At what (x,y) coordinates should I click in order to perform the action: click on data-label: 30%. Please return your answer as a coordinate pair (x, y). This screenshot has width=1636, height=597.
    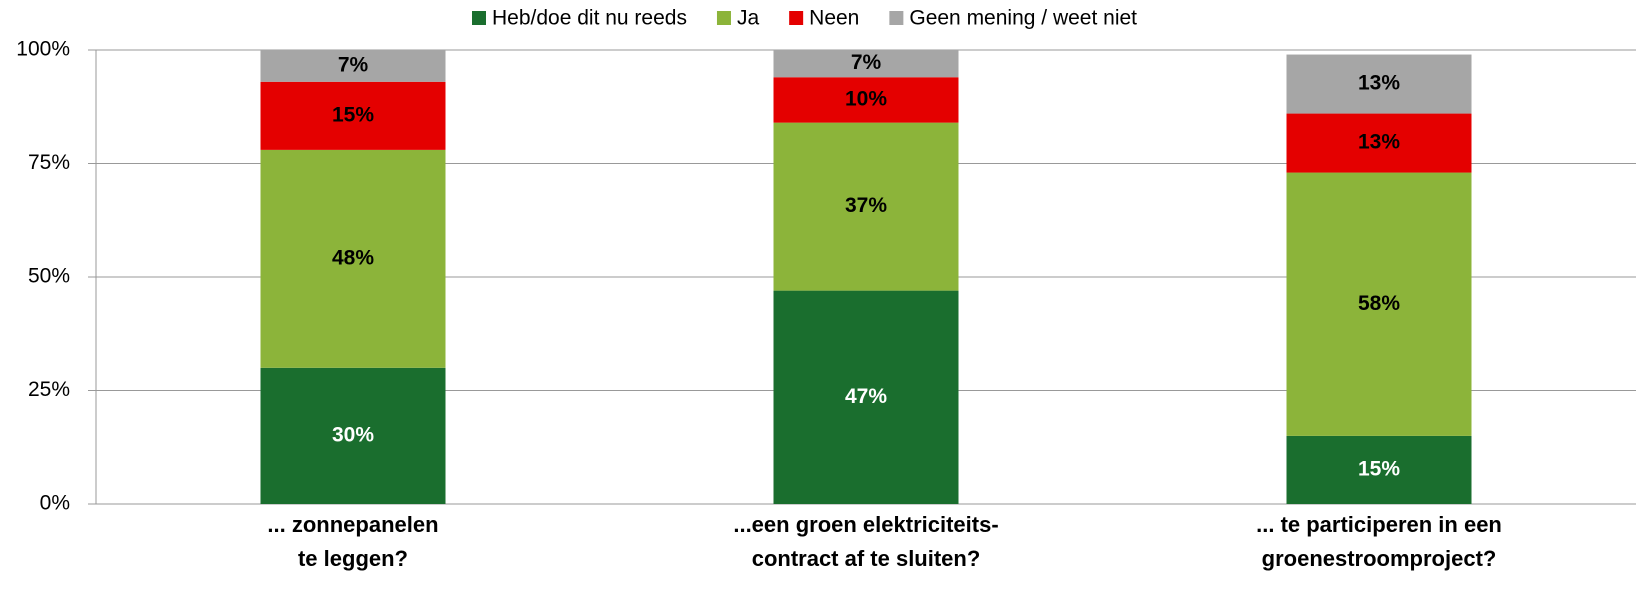
    Looking at the image, I should click on (353, 434).